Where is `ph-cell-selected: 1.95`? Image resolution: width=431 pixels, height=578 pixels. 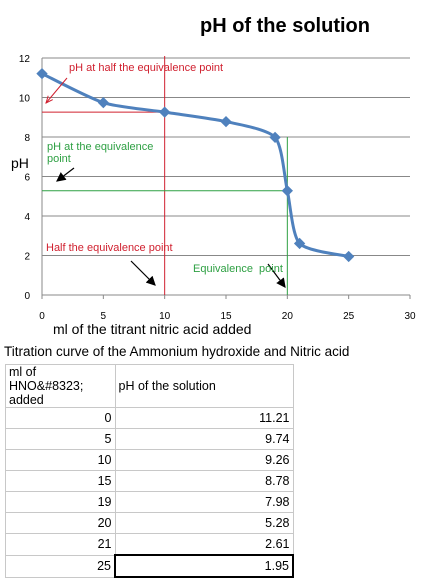 ph-cell-selected: 1.95 is located at coordinates (204, 566).